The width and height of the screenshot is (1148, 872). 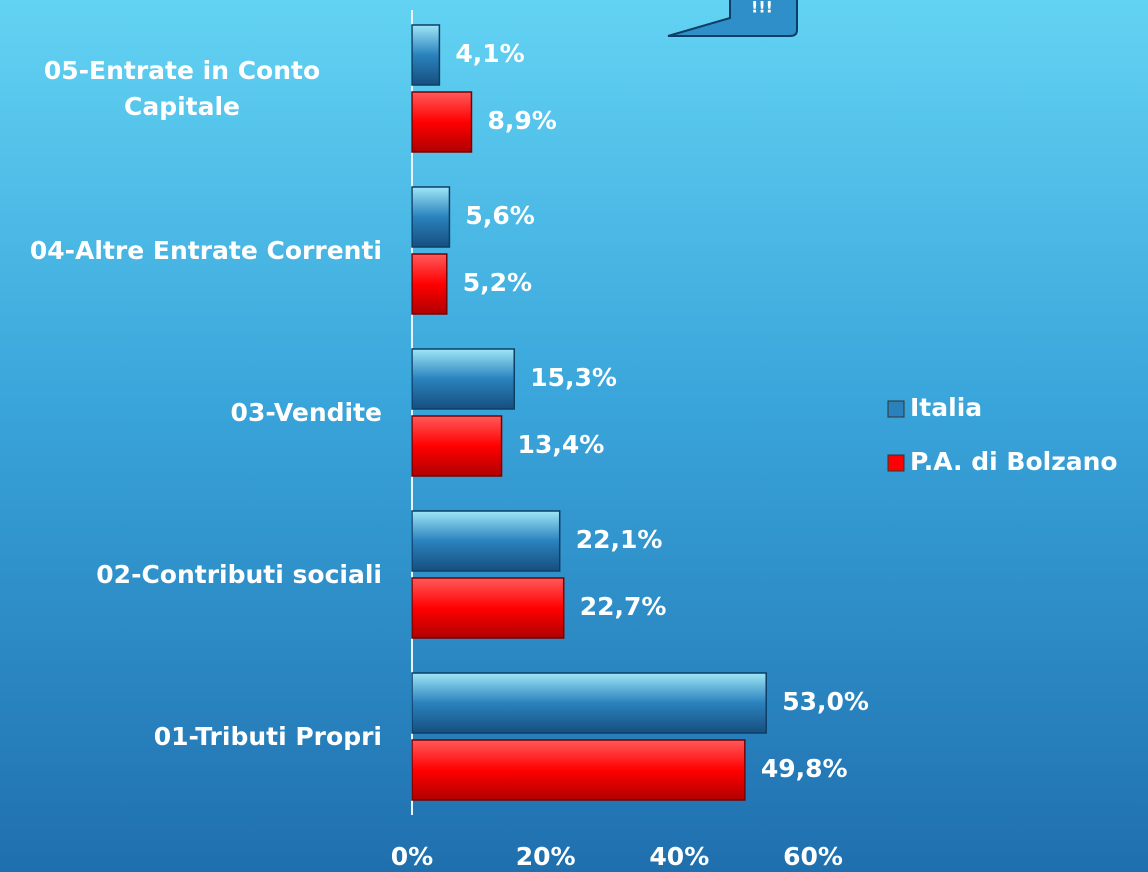 I want to click on legend-label: P.A. di Bolzano, so click(x=1014, y=461).